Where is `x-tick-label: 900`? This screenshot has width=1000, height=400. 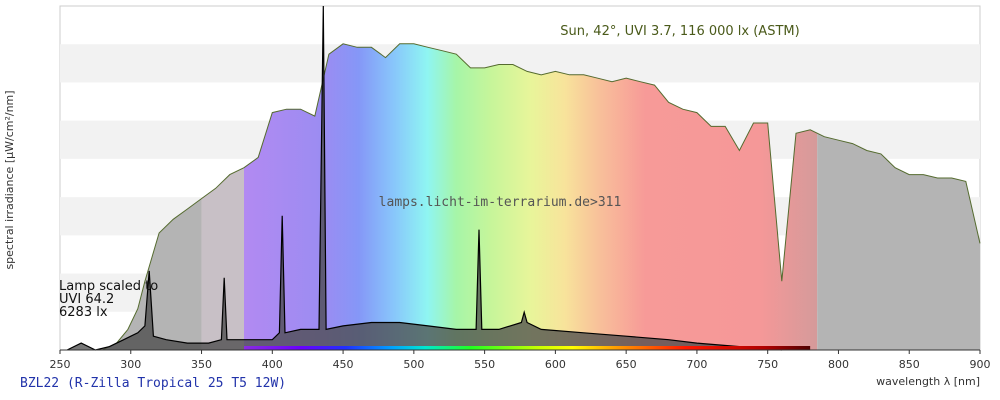
x-tick-label: 900 is located at coordinates (980, 364).